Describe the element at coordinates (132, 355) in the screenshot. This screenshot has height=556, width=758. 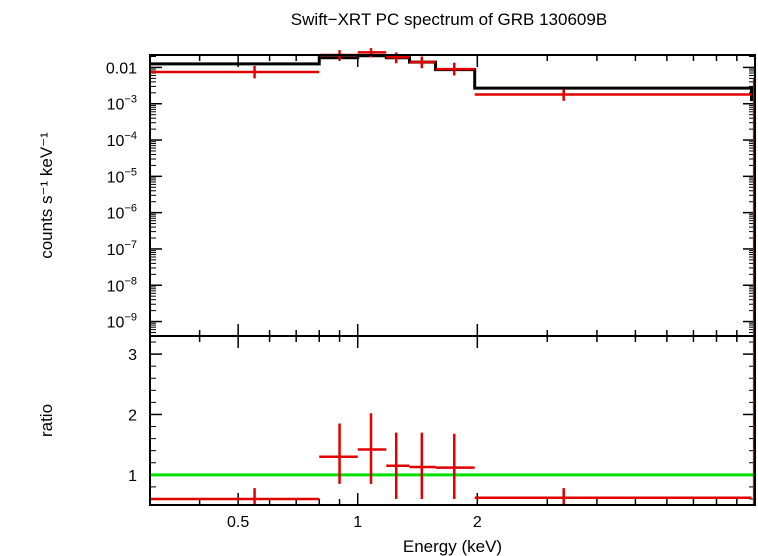
I see `y-tick-label: 3` at that location.